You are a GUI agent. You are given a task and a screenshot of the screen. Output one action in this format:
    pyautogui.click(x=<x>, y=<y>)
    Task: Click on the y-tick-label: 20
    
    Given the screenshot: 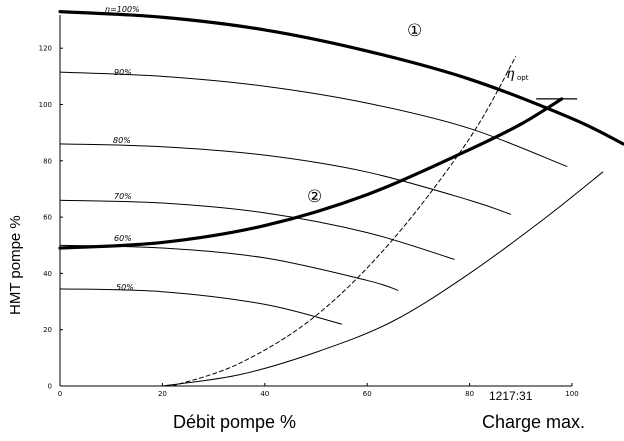 What is the action you would take?
    pyautogui.click(x=47, y=330)
    